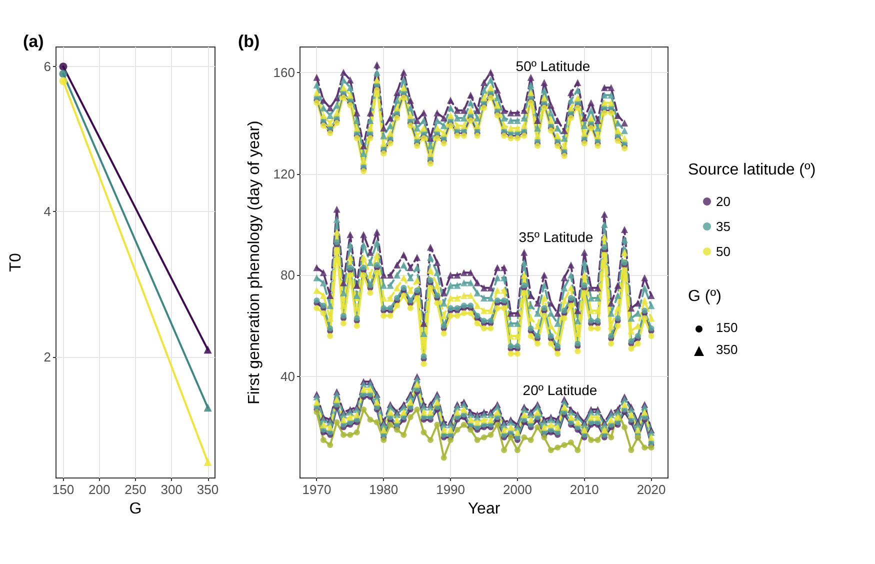  I want to click on legend-label: 35, so click(723, 226).